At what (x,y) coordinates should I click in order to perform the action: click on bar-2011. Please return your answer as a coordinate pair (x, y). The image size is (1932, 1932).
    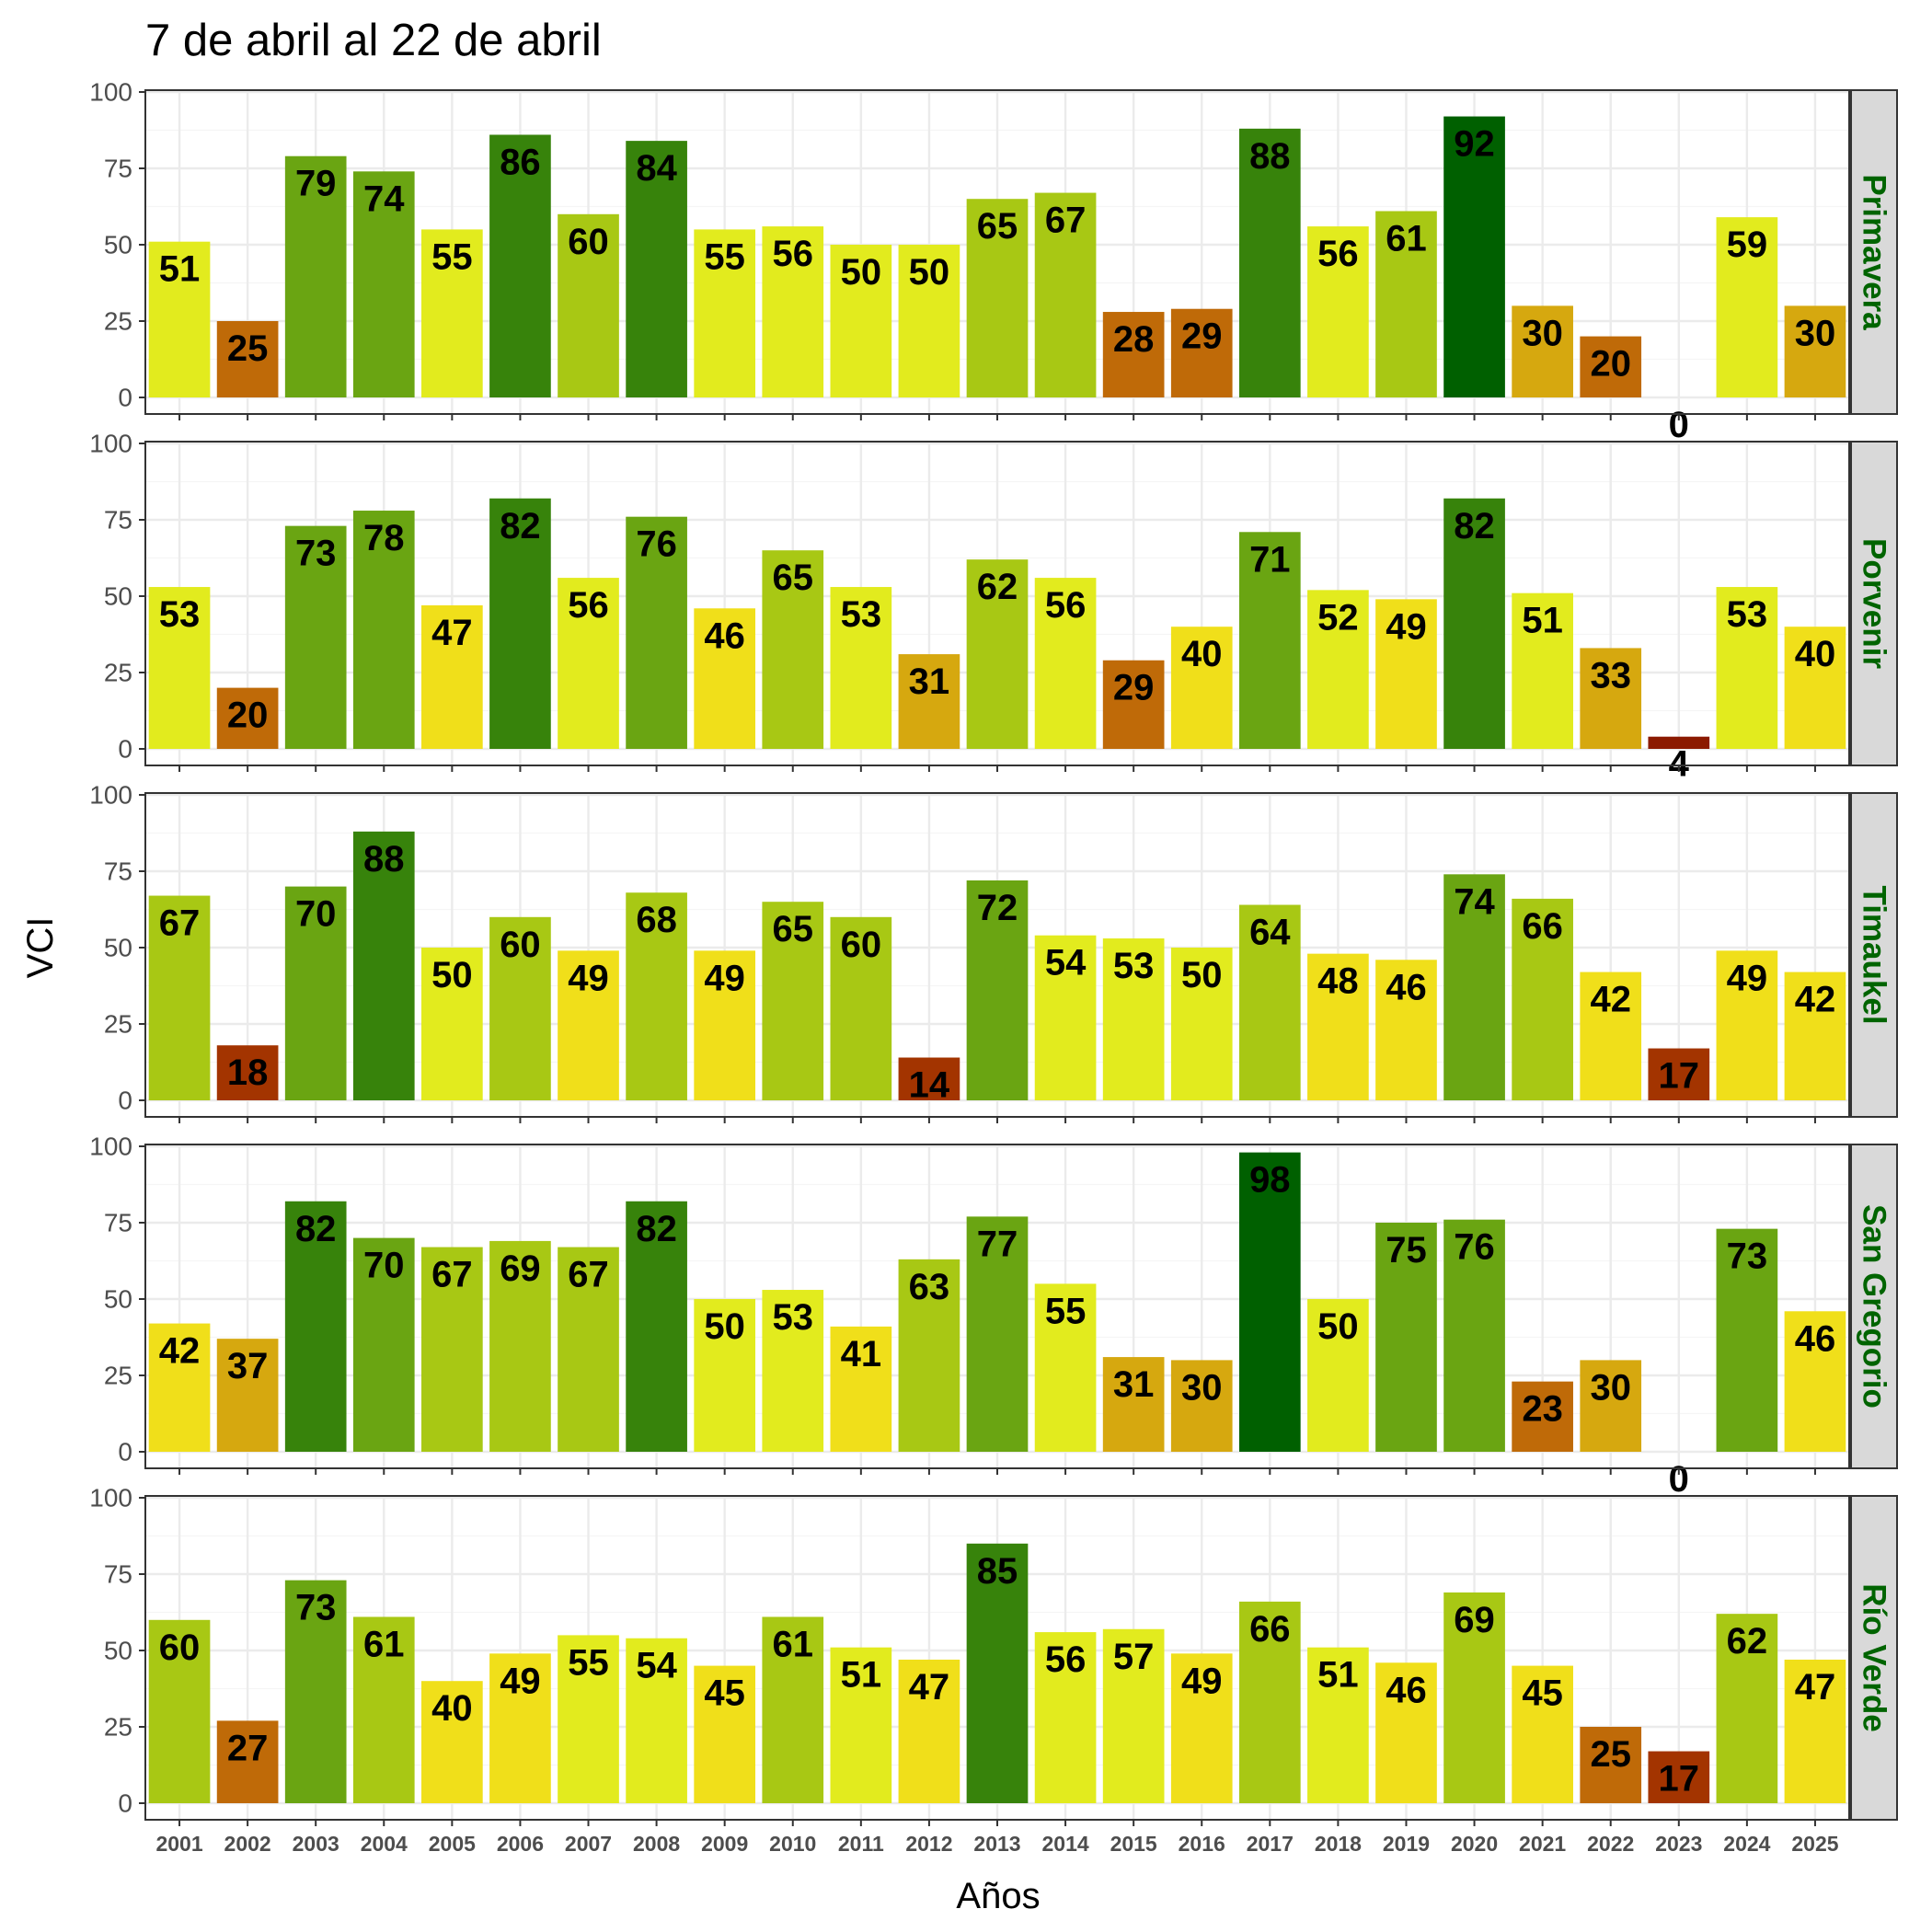
    Looking at the image, I should click on (861, 668).